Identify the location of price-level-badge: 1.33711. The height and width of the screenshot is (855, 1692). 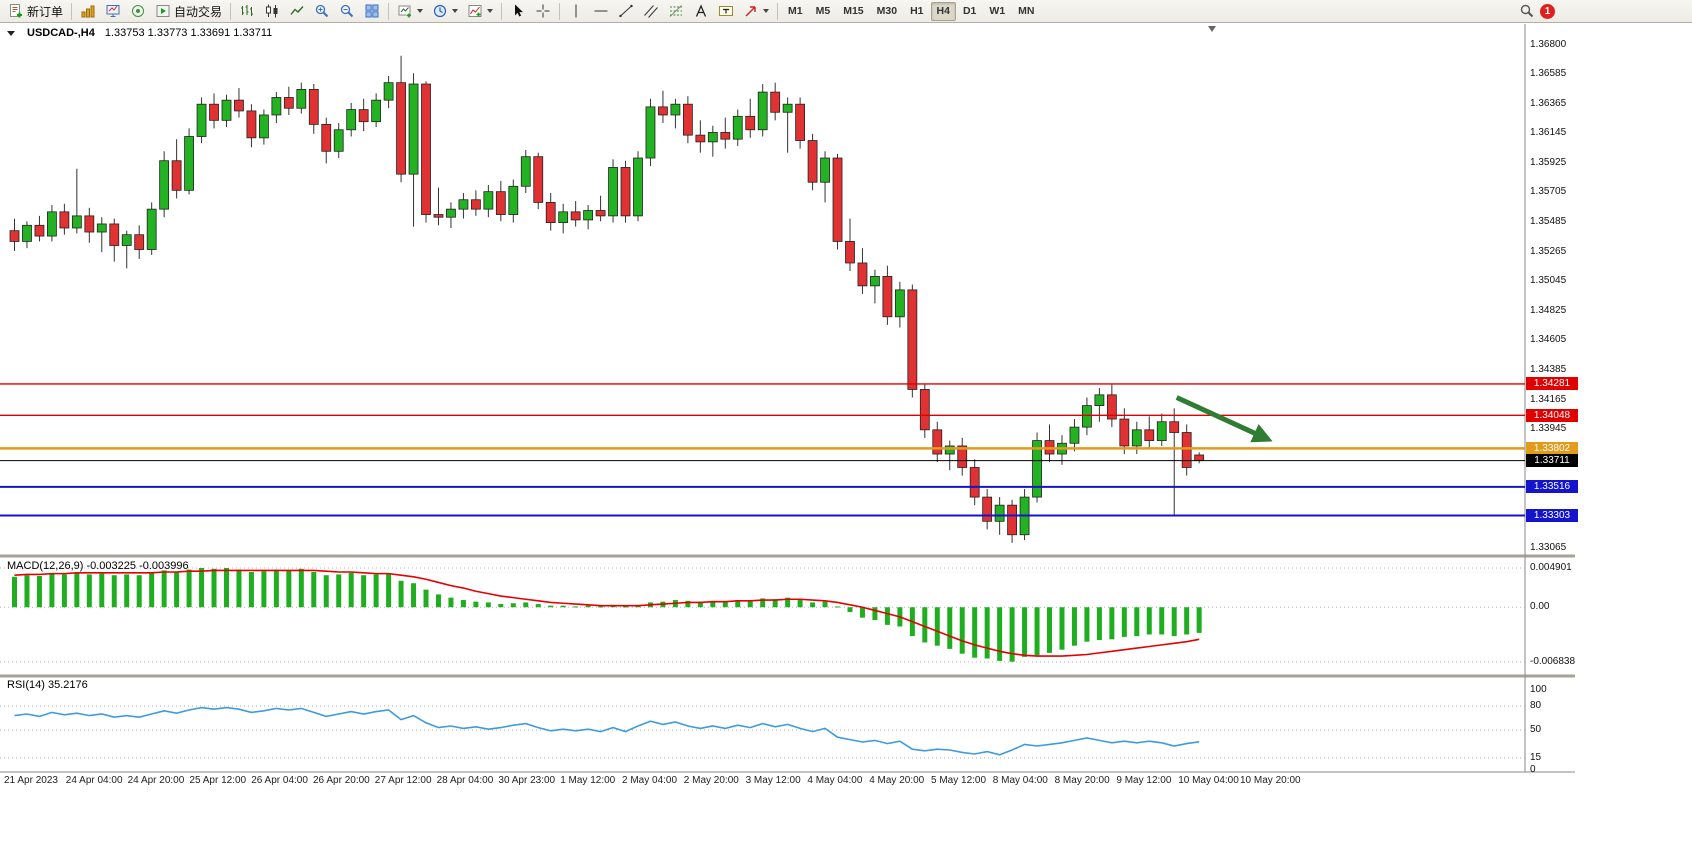
(1552, 461).